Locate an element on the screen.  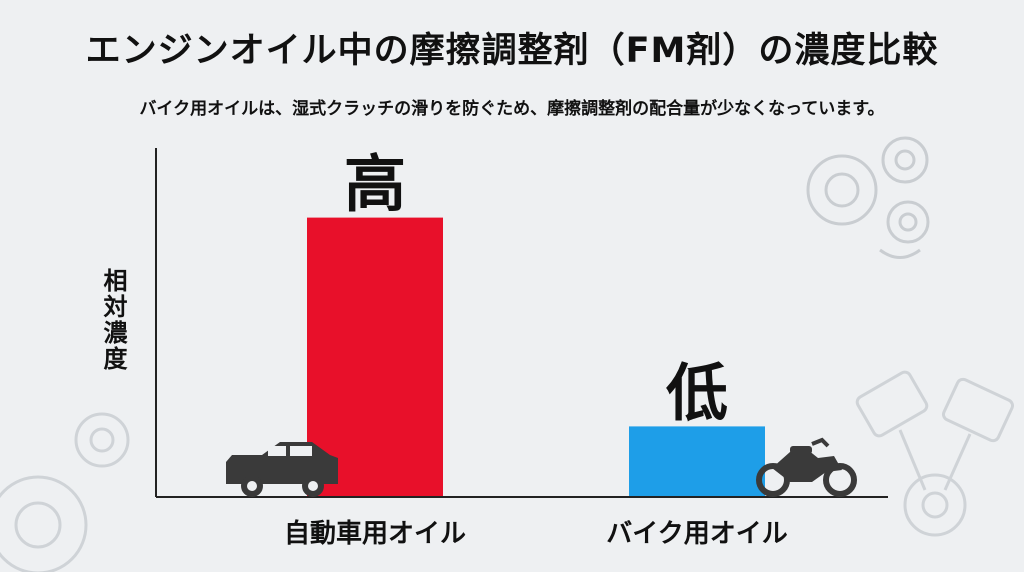
y-axis-label: 相対濃度 is located at coordinates (113, 320).